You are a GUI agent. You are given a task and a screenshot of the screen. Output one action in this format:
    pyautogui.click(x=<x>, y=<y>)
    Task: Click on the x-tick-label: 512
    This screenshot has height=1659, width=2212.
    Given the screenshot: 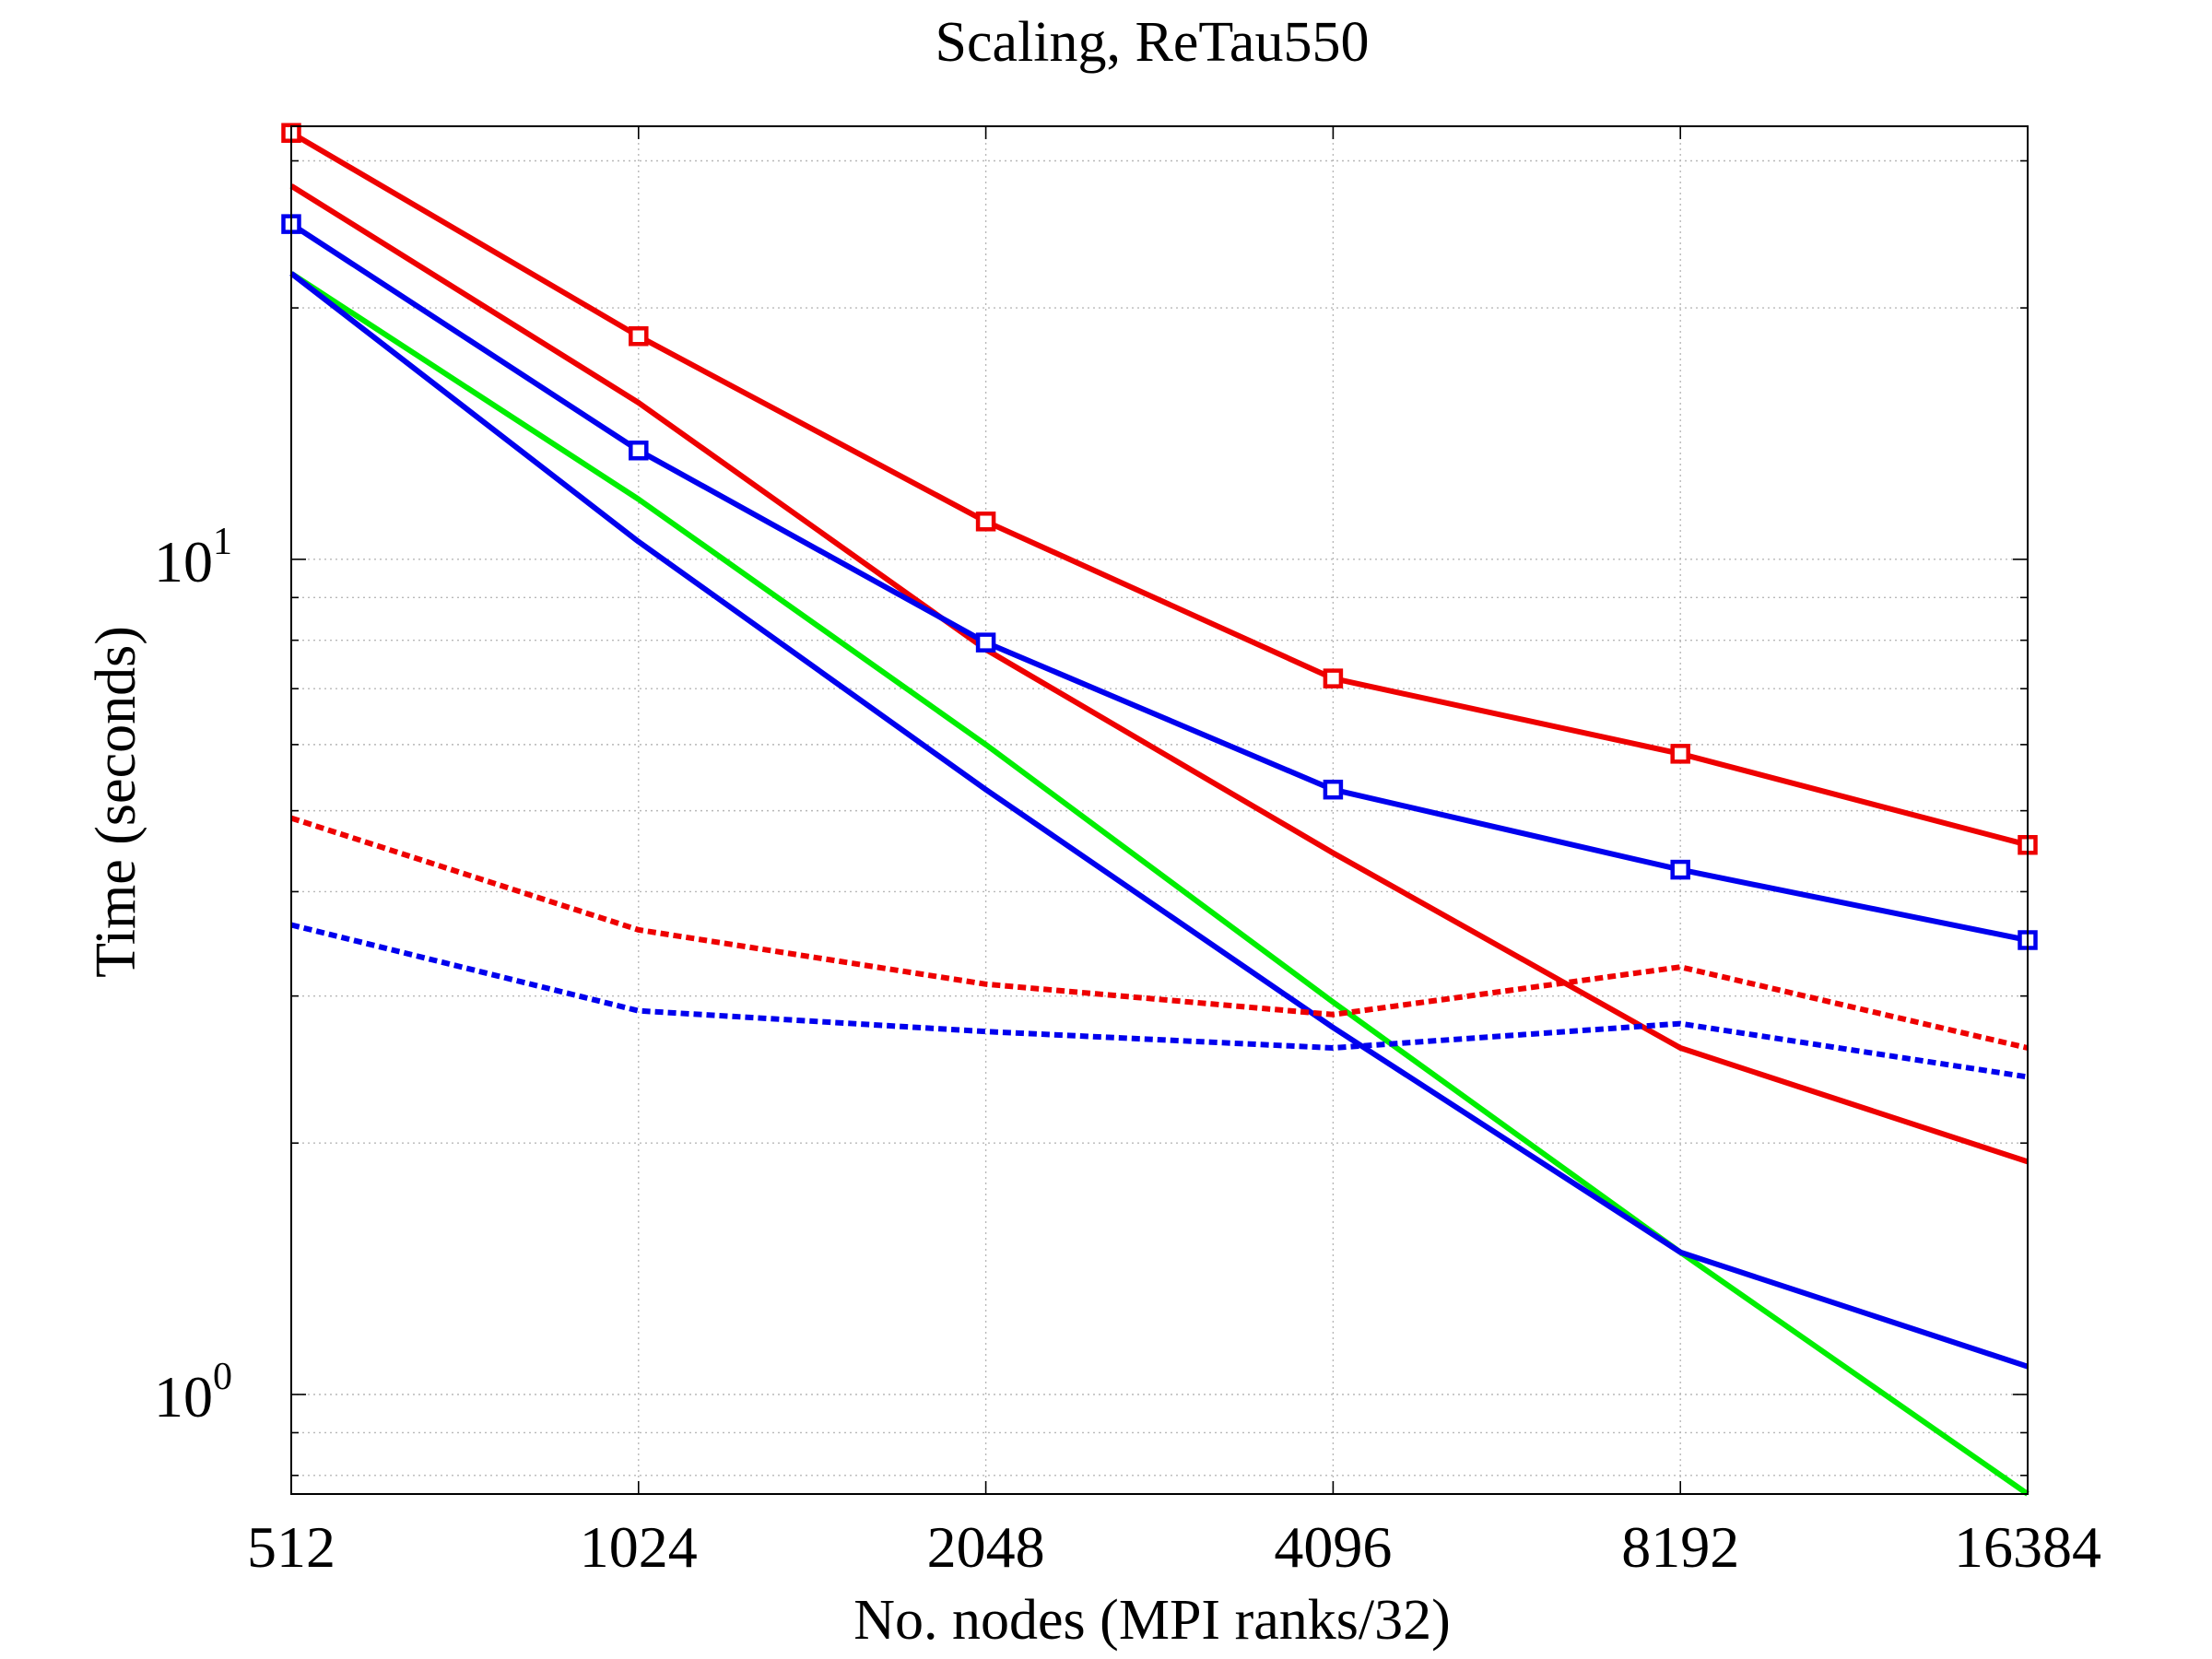 What is the action you would take?
    pyautogui.click(x=291, y=1547)
    